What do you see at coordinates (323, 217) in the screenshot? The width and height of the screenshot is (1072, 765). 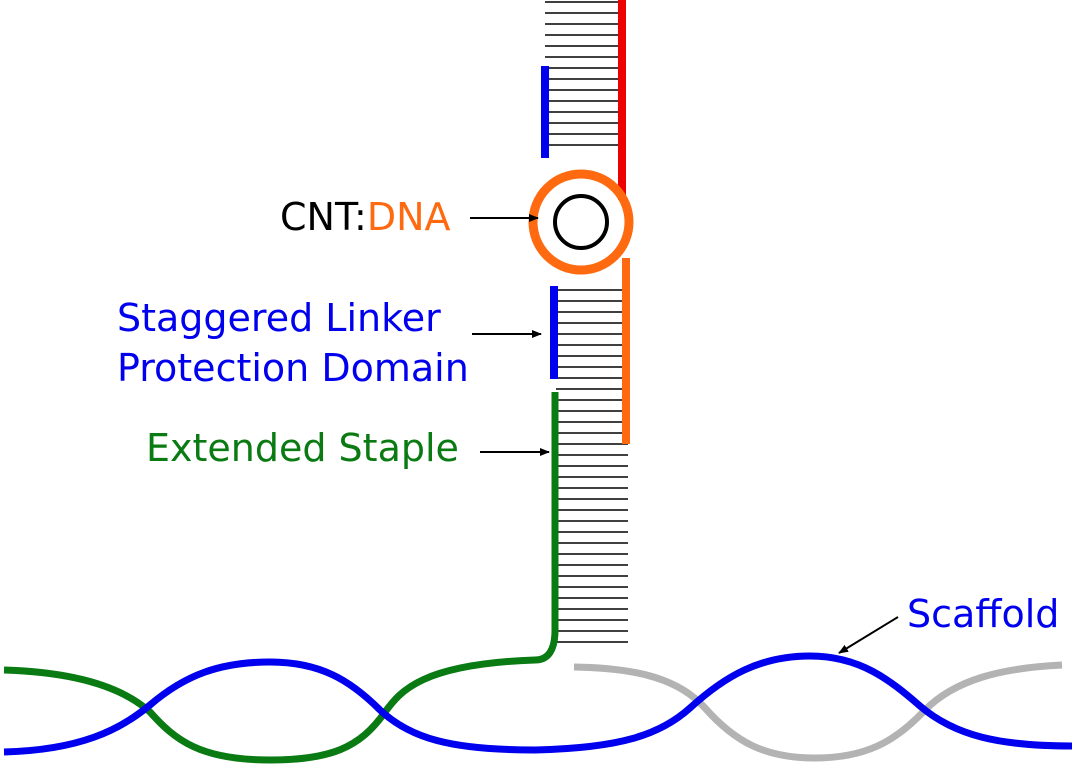 I see `cnt-prefix-text: CNT:` at bounding box center [323, 217].